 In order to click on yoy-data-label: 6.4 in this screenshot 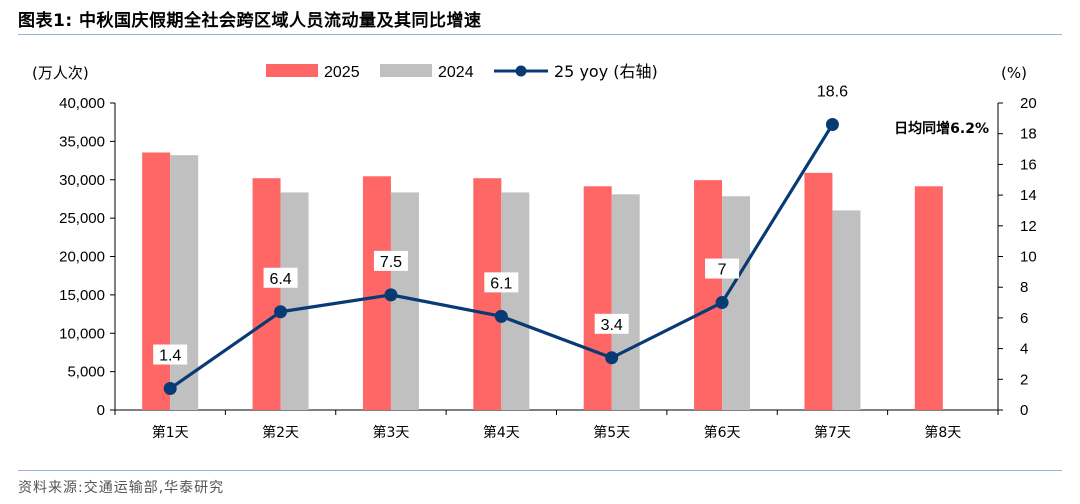, I will do `click(280, 279)`.